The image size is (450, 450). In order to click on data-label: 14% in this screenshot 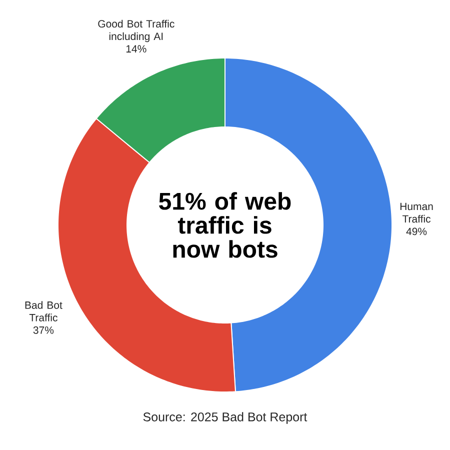, I will do `click(136, 49)`.